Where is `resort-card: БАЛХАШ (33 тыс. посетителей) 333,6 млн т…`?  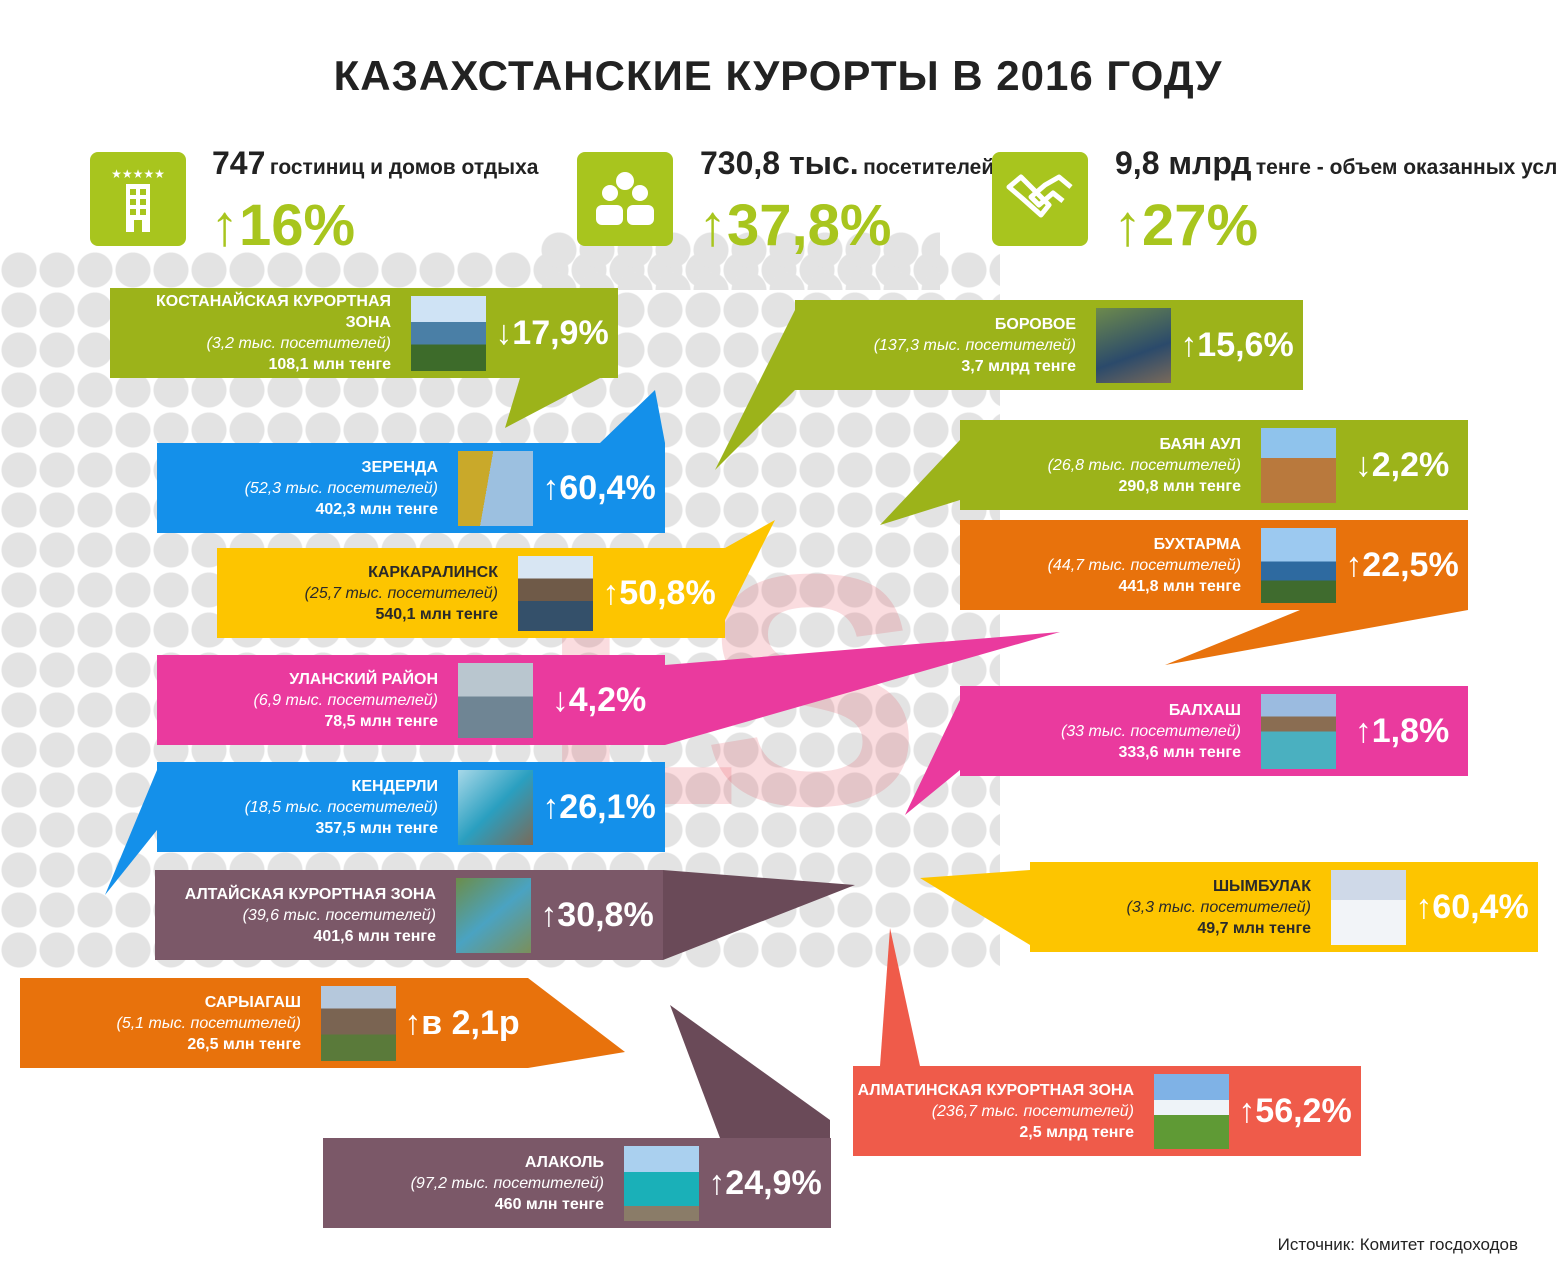 resort-card: БАЛХАШ (33 тыс. посетителей) 333,6 млн т… is located at coordinates (1214, 731).